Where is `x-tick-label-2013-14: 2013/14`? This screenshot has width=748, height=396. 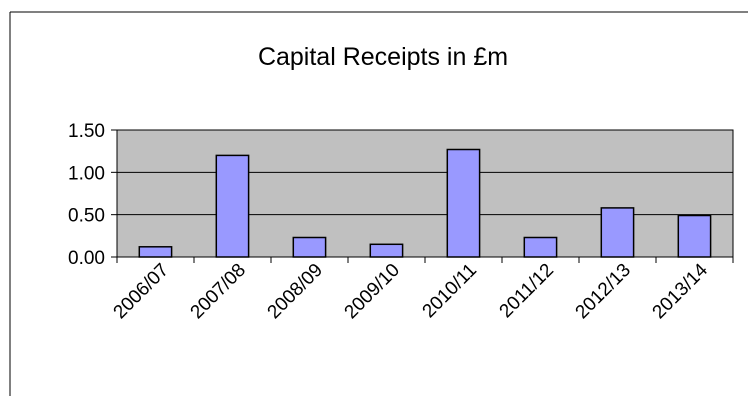 x-tick-label-2013-14: 2013/14 is located at coordinates (681, 291).